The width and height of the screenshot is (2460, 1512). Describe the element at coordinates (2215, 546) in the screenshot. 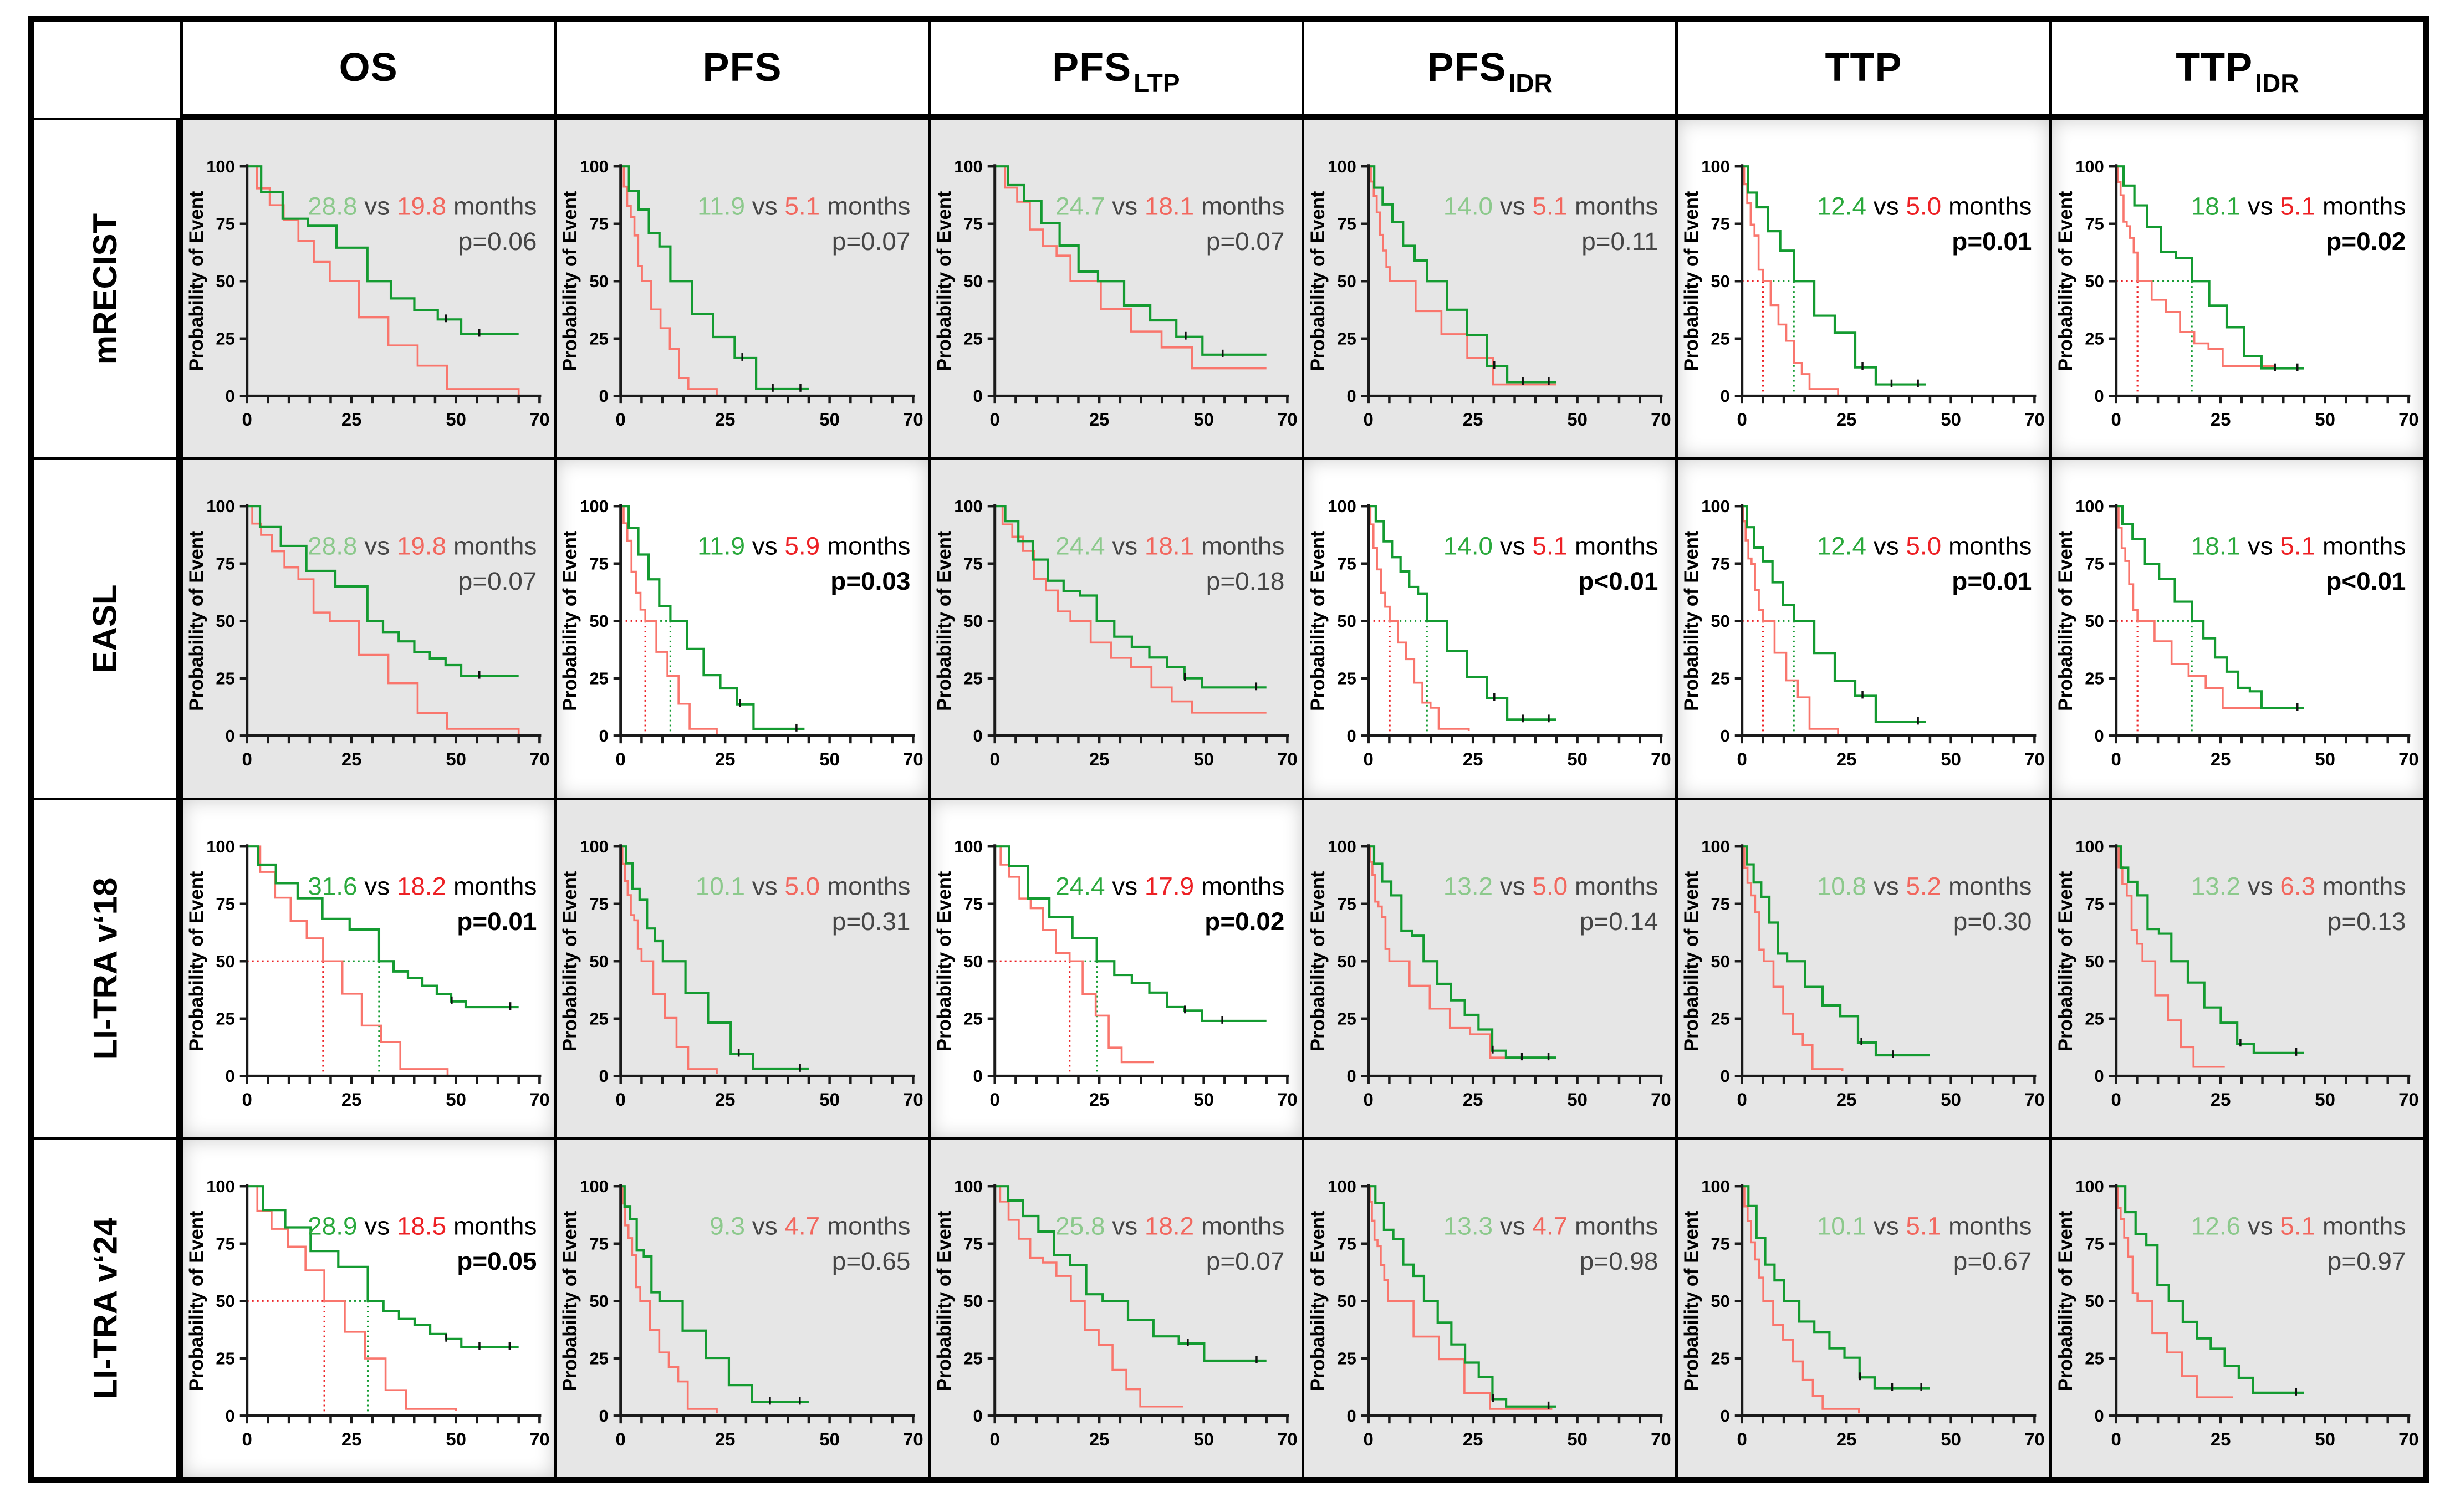

I see `green-median-value: 18.1` at that location.